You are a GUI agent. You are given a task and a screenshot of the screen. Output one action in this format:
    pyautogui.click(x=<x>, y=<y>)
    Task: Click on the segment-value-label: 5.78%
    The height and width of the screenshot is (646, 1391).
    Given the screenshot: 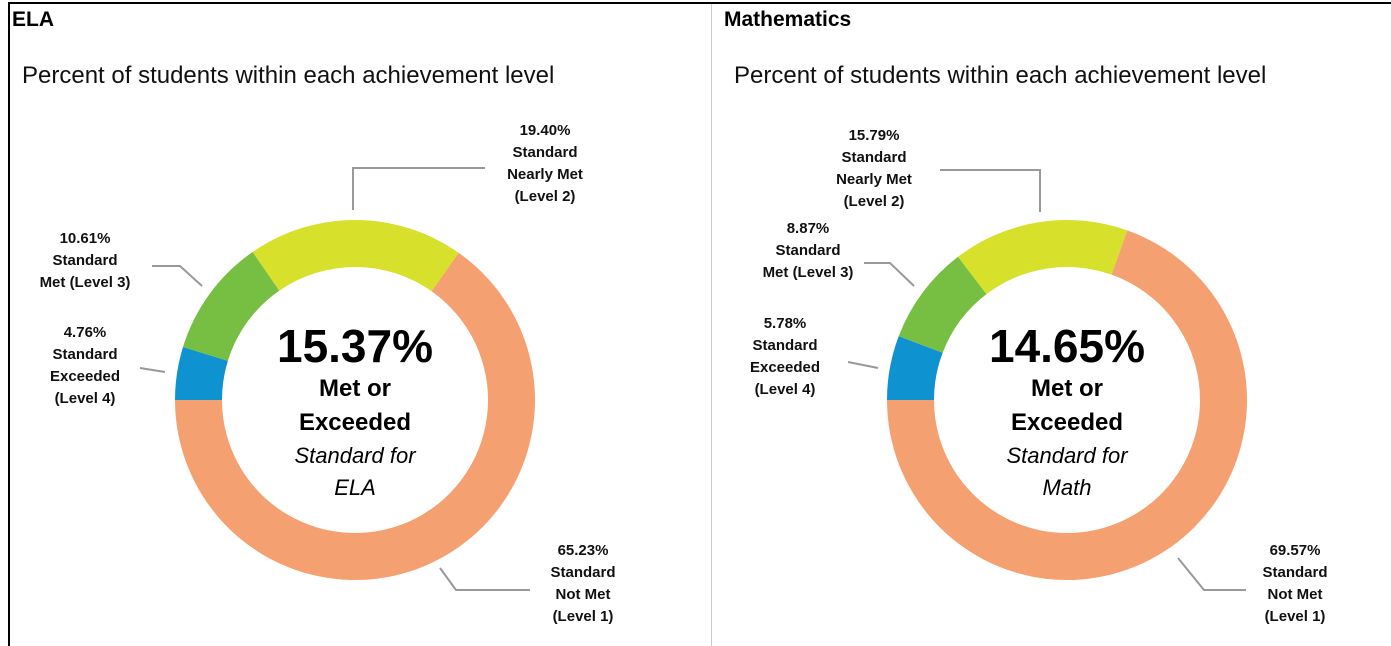 What is the action you would take?
    pyautogui.click(x=785, y=323)
    